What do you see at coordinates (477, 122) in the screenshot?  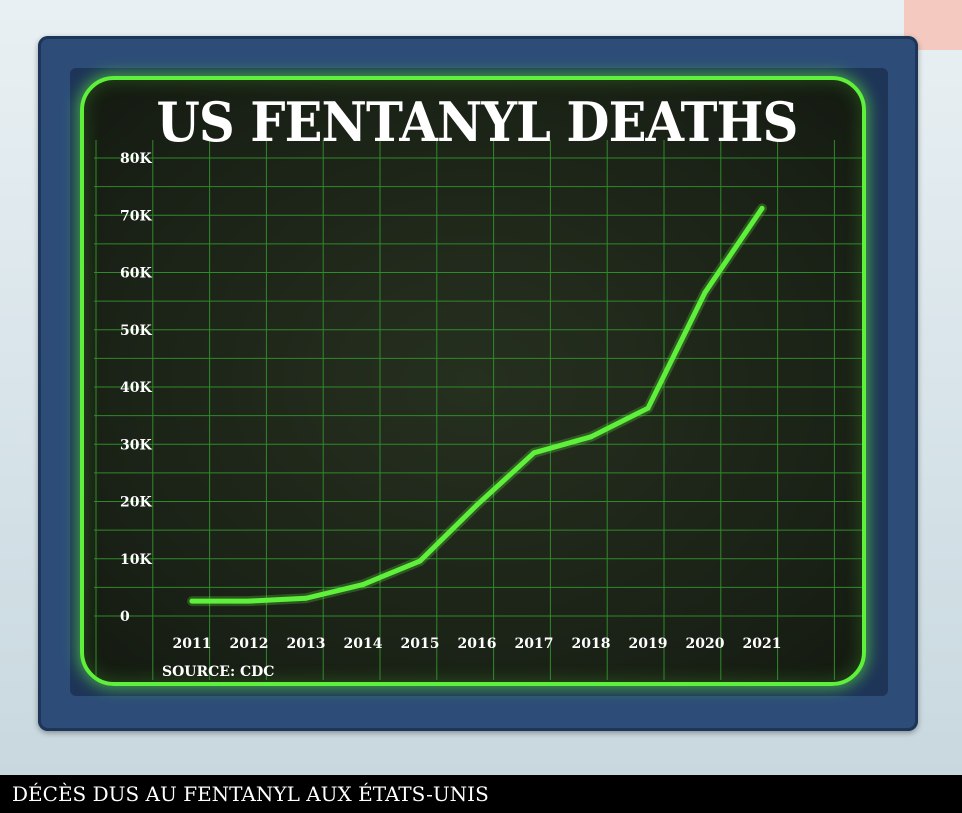 I see `chart-title: US FENTANYL DEATHS` at bounding box center [477, 122].